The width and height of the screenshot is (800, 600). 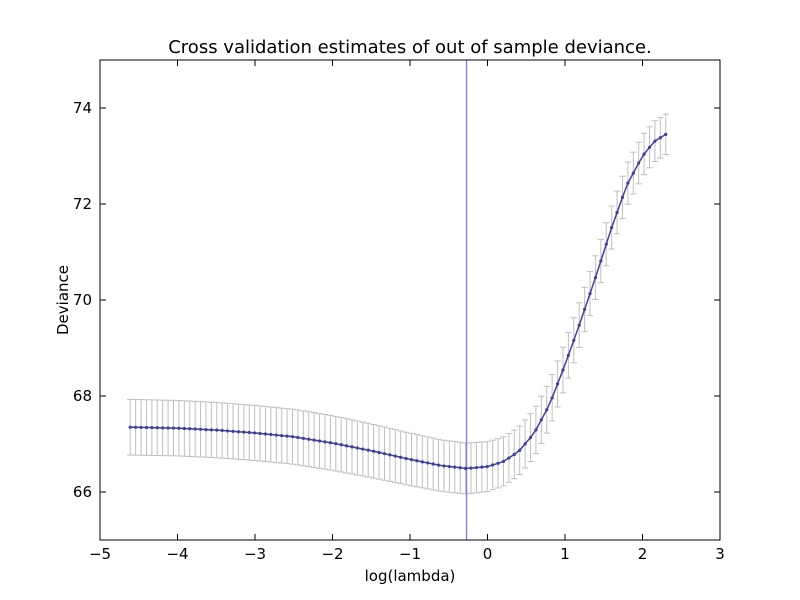 I want to click on x-axis-label: log(lambda), so click(x=410, y=576).